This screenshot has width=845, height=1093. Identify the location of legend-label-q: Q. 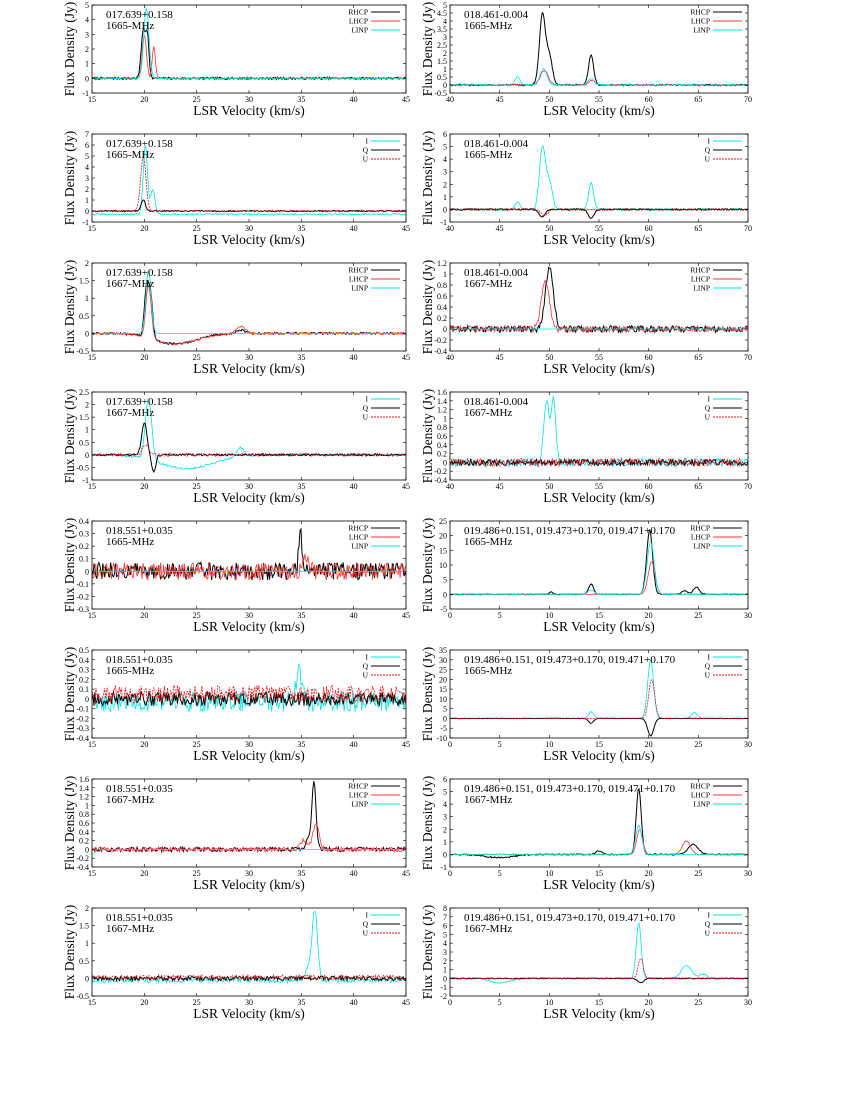
(708, 666).